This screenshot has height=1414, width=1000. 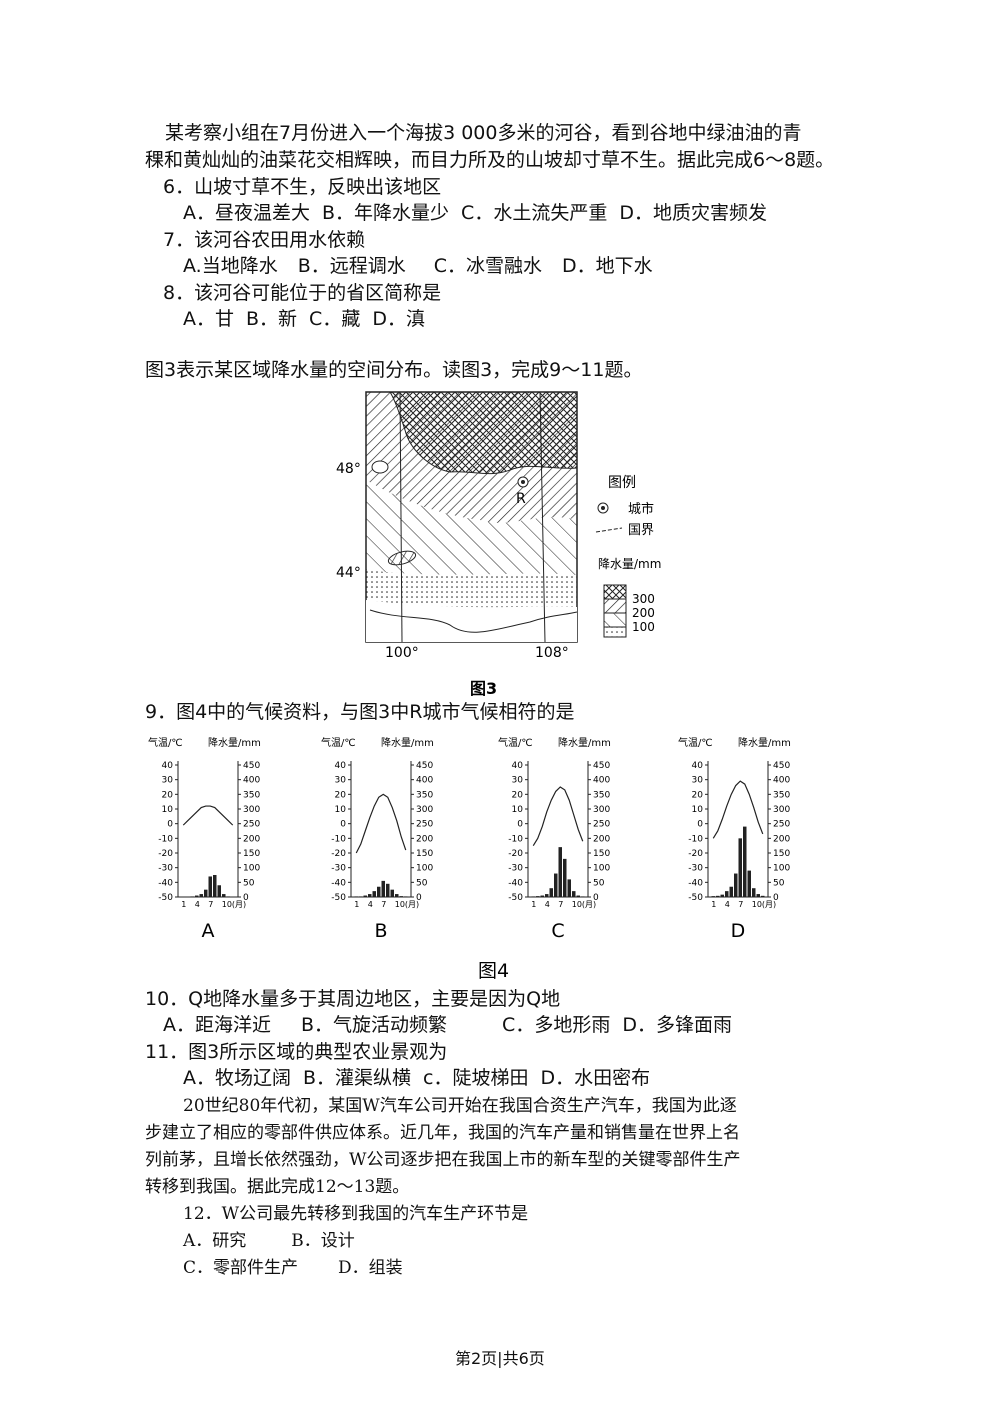 I want to click on legend-level: 200, so click(x=643, y=613).